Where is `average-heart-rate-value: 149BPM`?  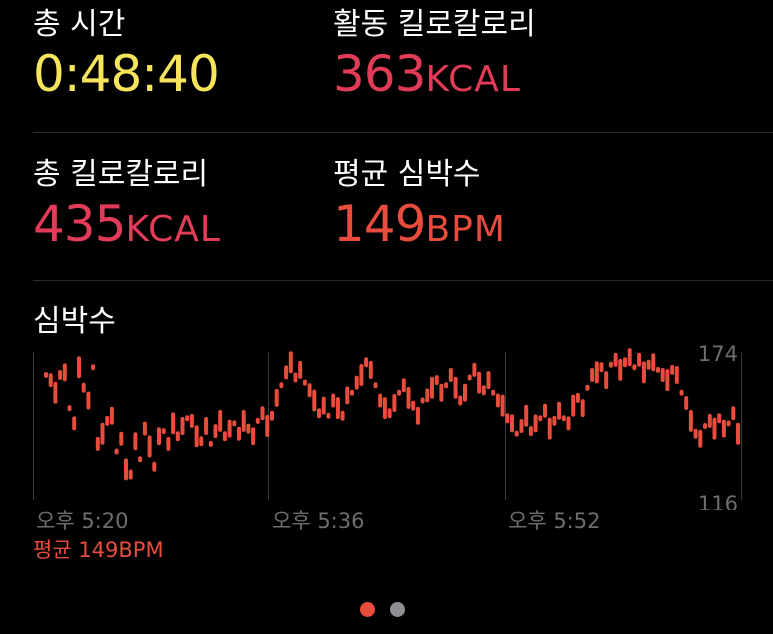 average-heart-rate-value: 149BPM is located at coordinates (419, 227).